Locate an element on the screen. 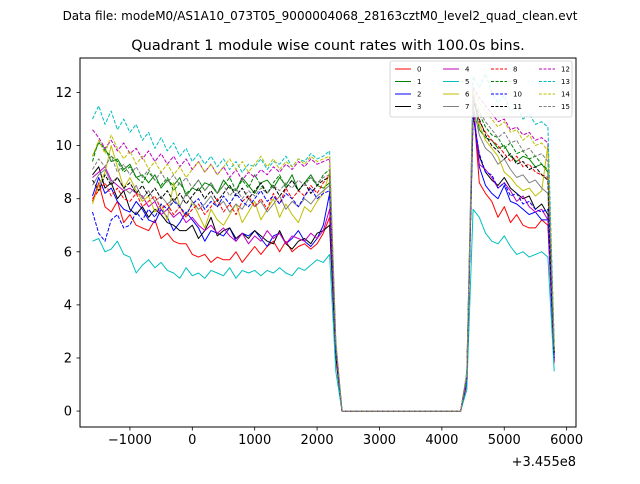 This screenshot has width=640, height=484. legend-frame is located at coordinates (481, 89).